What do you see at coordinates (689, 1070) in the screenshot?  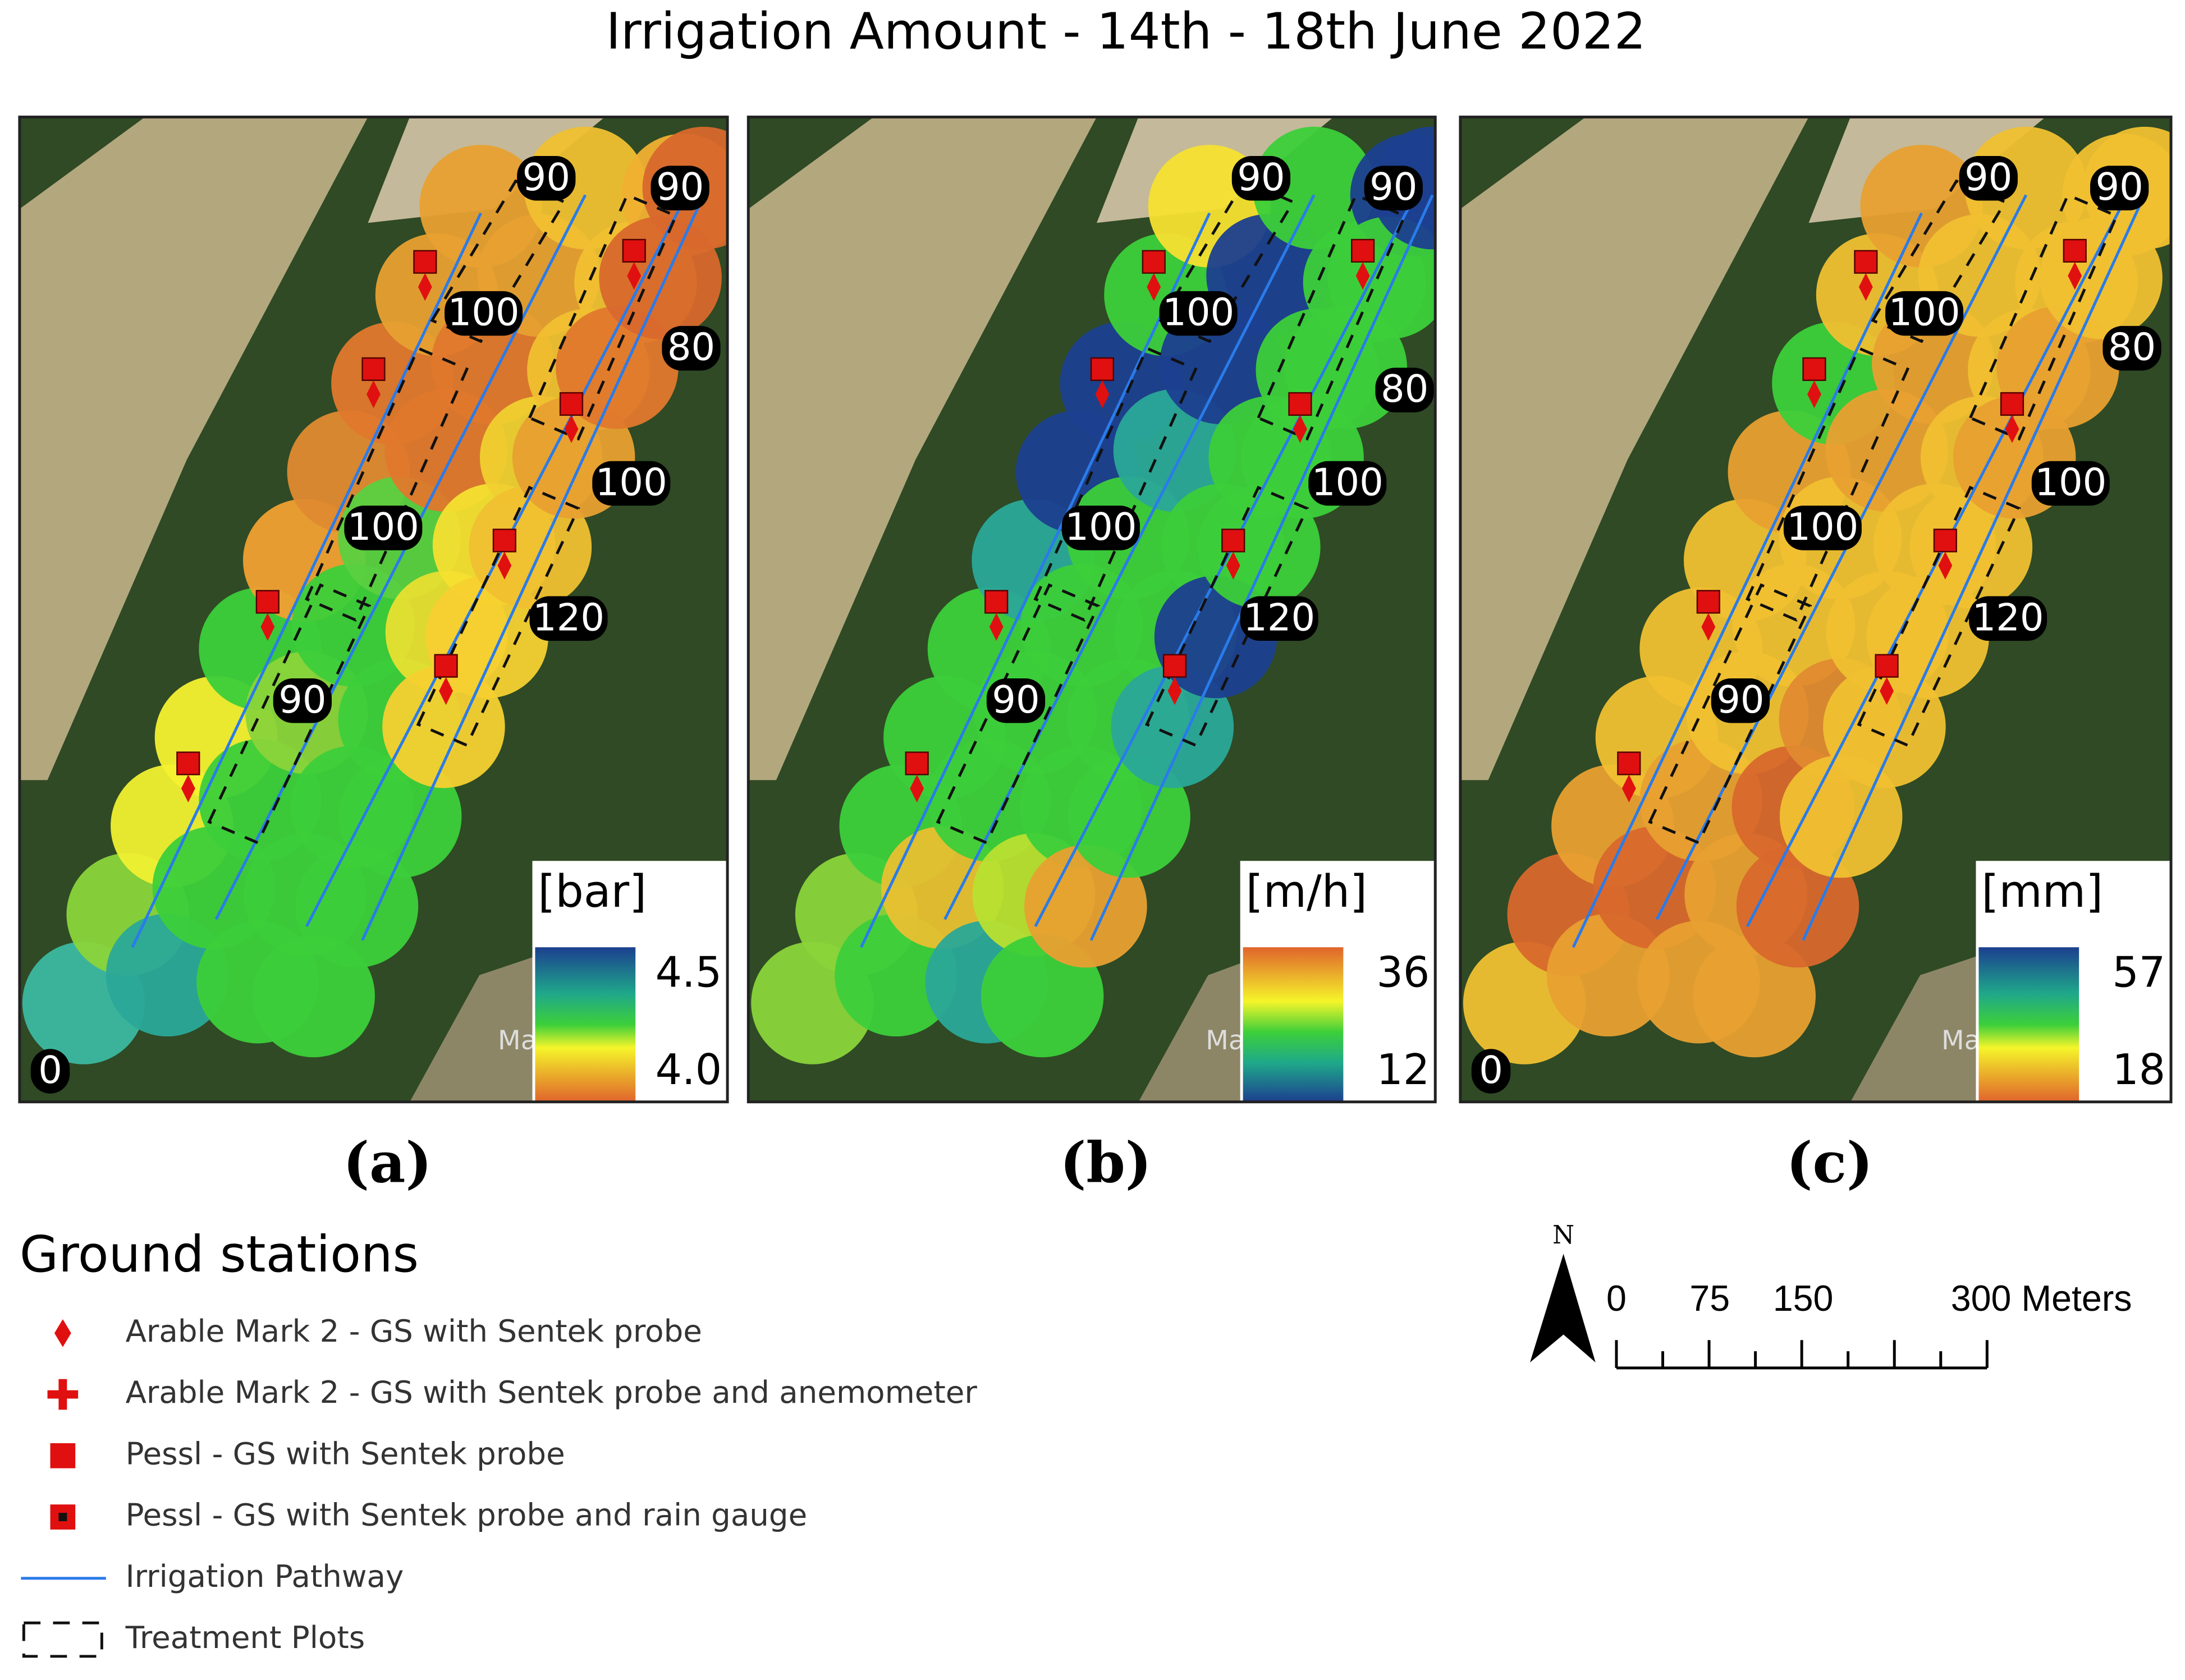 I see `legend-min: 4.0` at bounding box center [689, 1070].